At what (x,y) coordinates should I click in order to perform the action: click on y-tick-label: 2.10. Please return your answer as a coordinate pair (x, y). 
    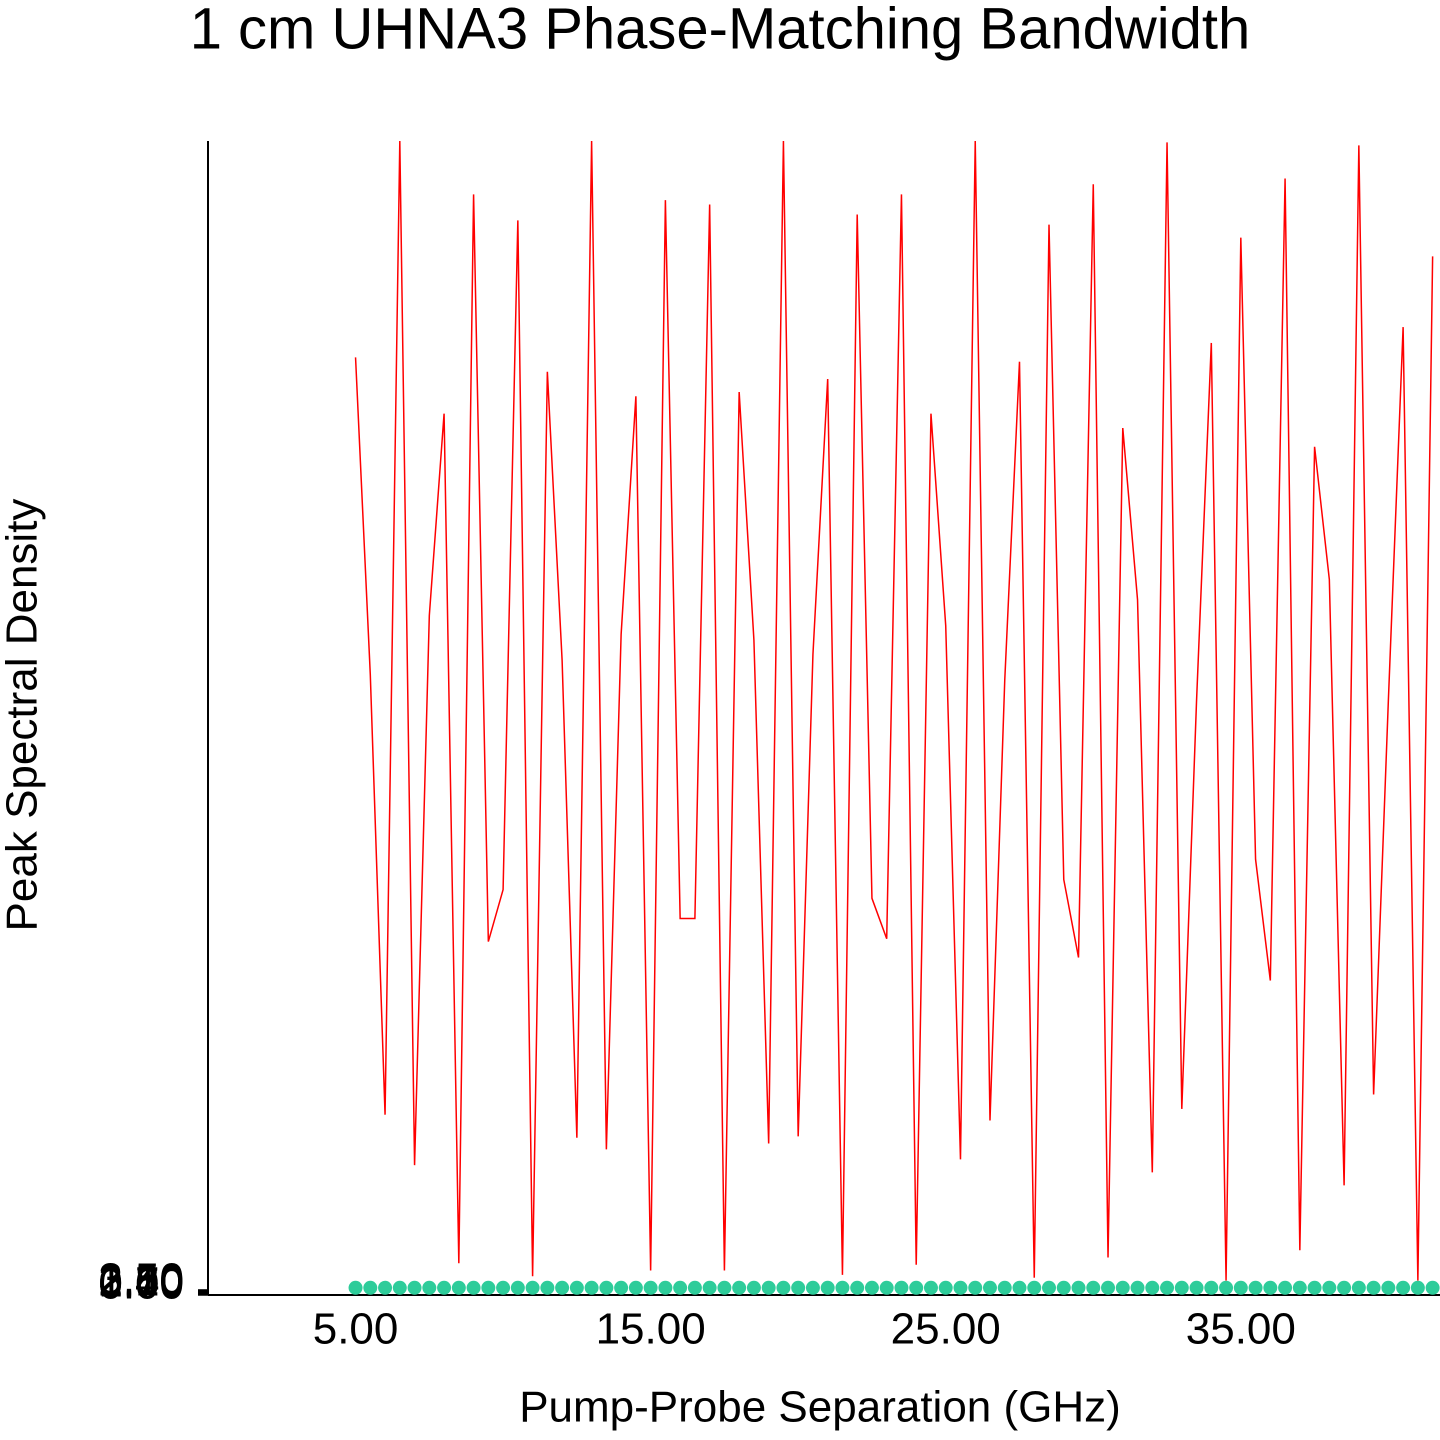
    Looking at the image, I should click on (141, 1281).